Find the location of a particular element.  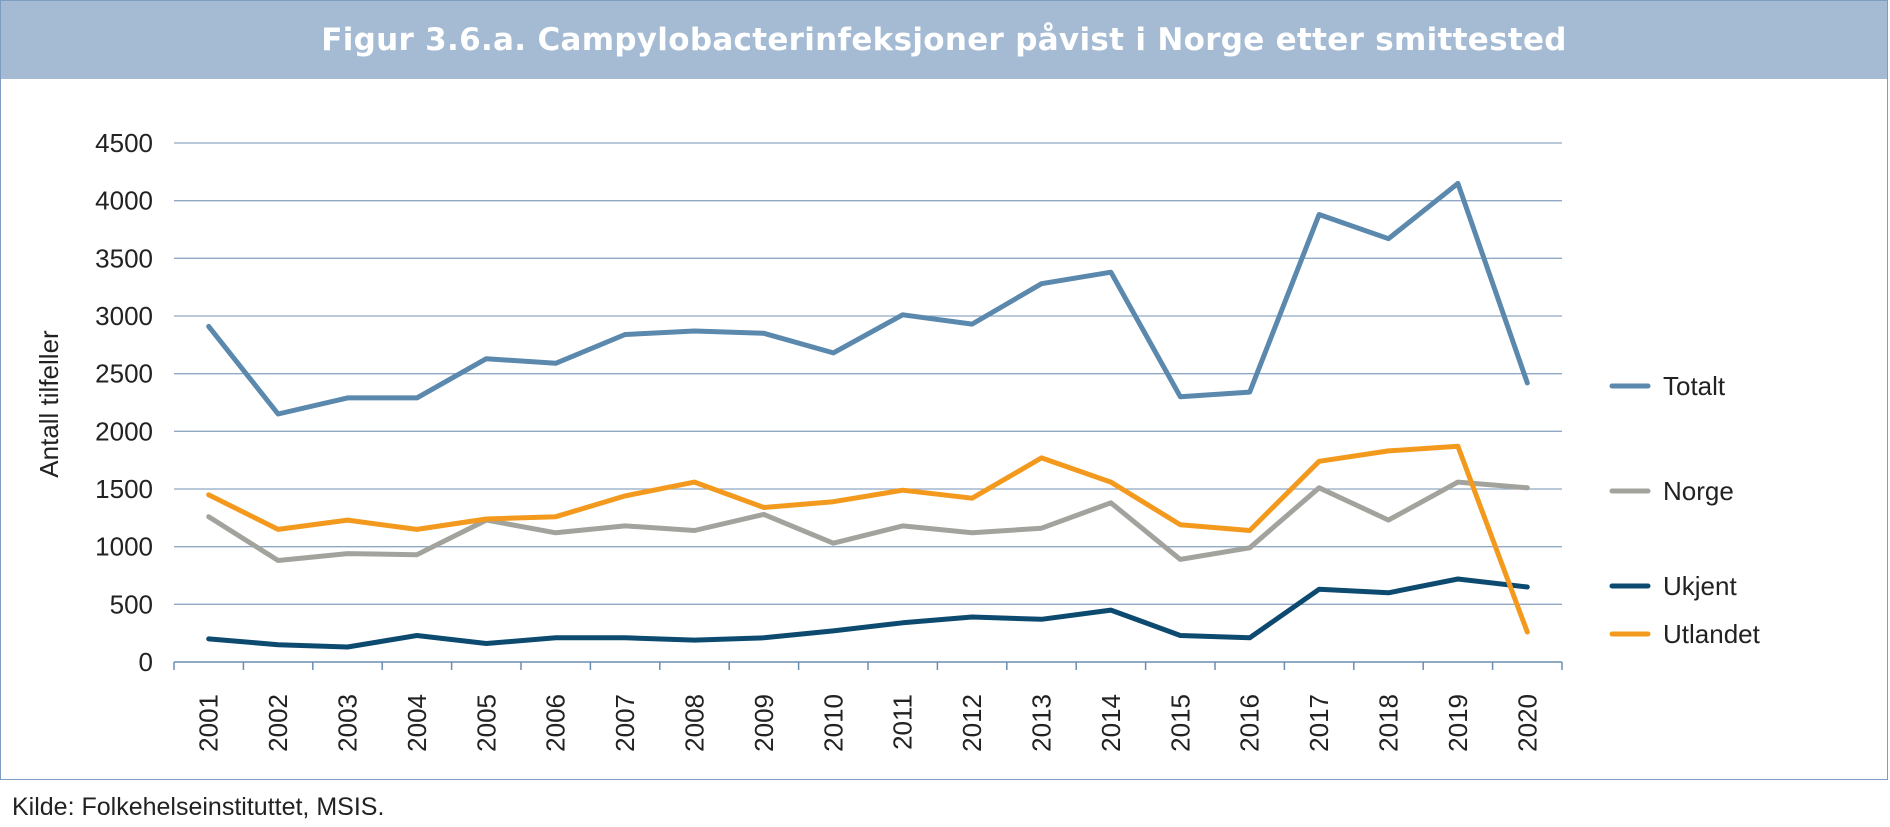

y-tick-label: 2500 is located at coordinates (124, 374).